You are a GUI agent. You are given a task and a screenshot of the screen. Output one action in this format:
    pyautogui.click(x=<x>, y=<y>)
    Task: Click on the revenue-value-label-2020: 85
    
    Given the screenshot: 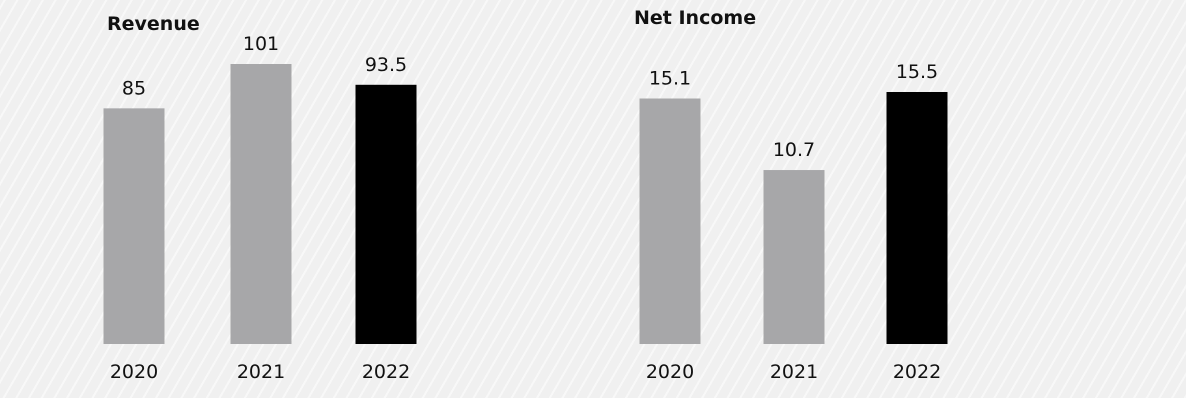 What is the action you would take?
    pyautogui.click(x=134, y=88)
    